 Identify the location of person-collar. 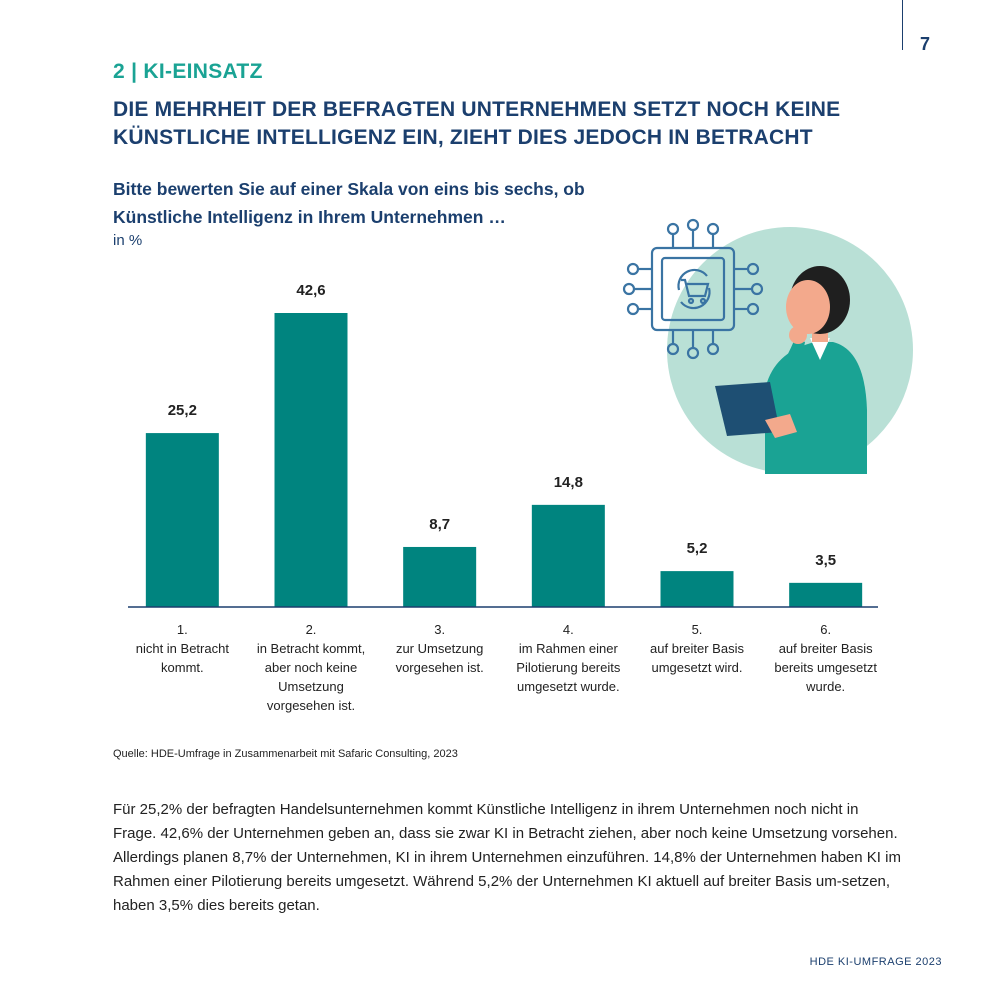
(820, 349).